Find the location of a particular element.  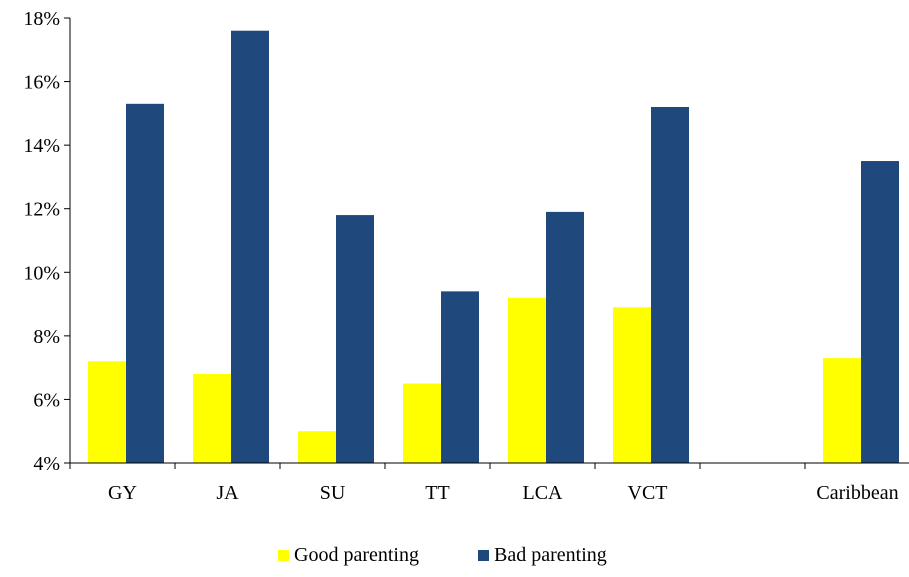

bar-bad-parenting-caribbean is located at coordinates (880, 312).